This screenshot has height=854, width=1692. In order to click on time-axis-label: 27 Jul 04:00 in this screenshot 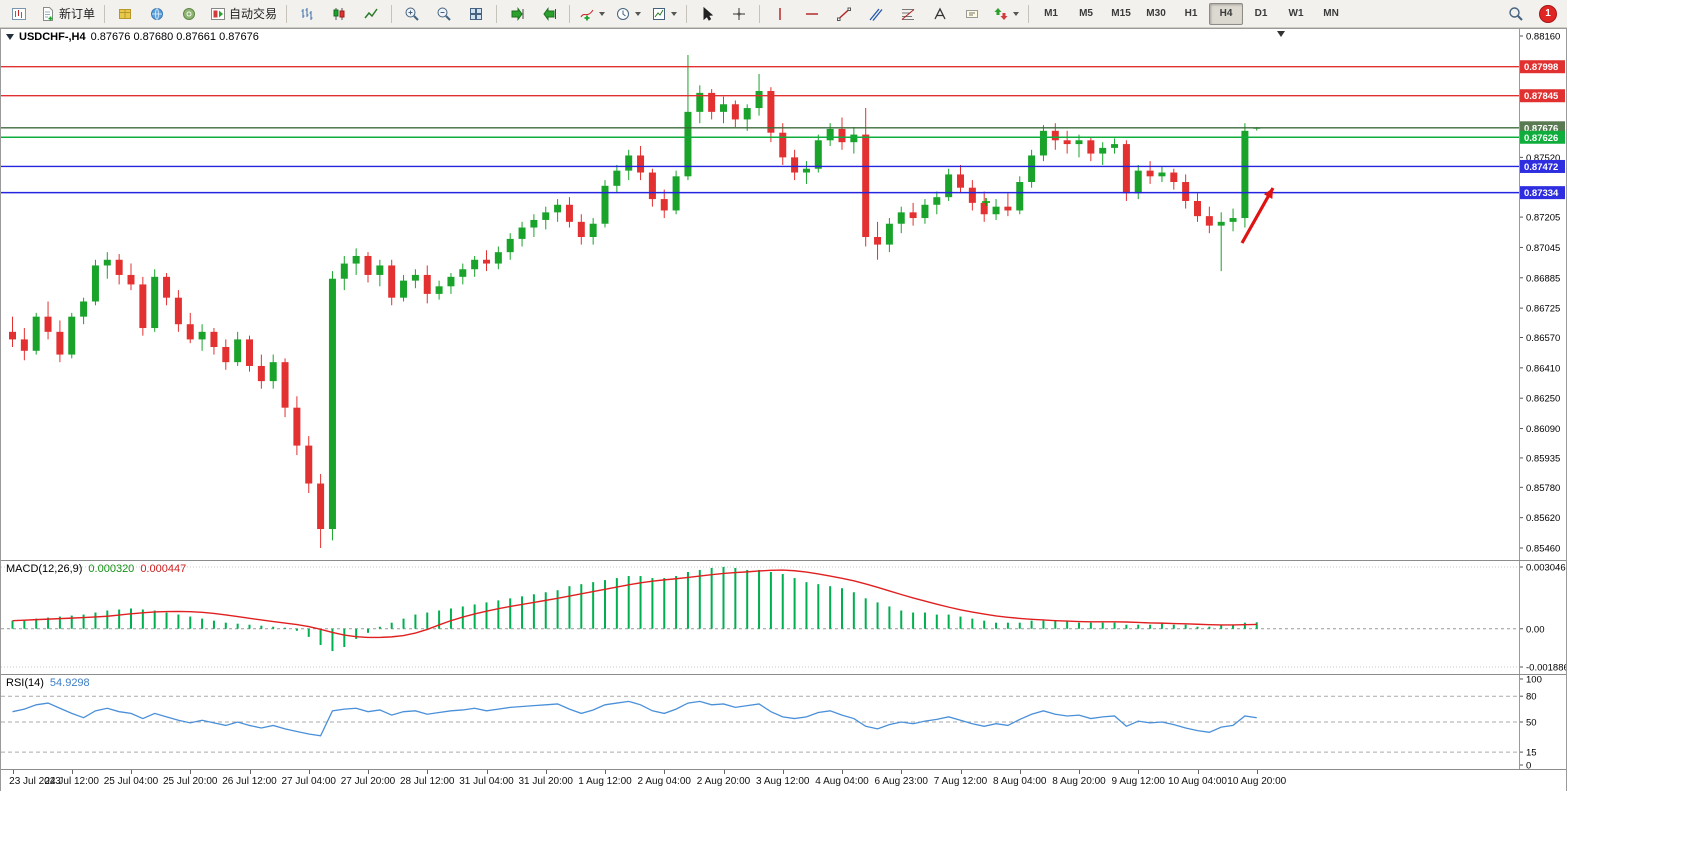, I will do `click(309, 781)`.